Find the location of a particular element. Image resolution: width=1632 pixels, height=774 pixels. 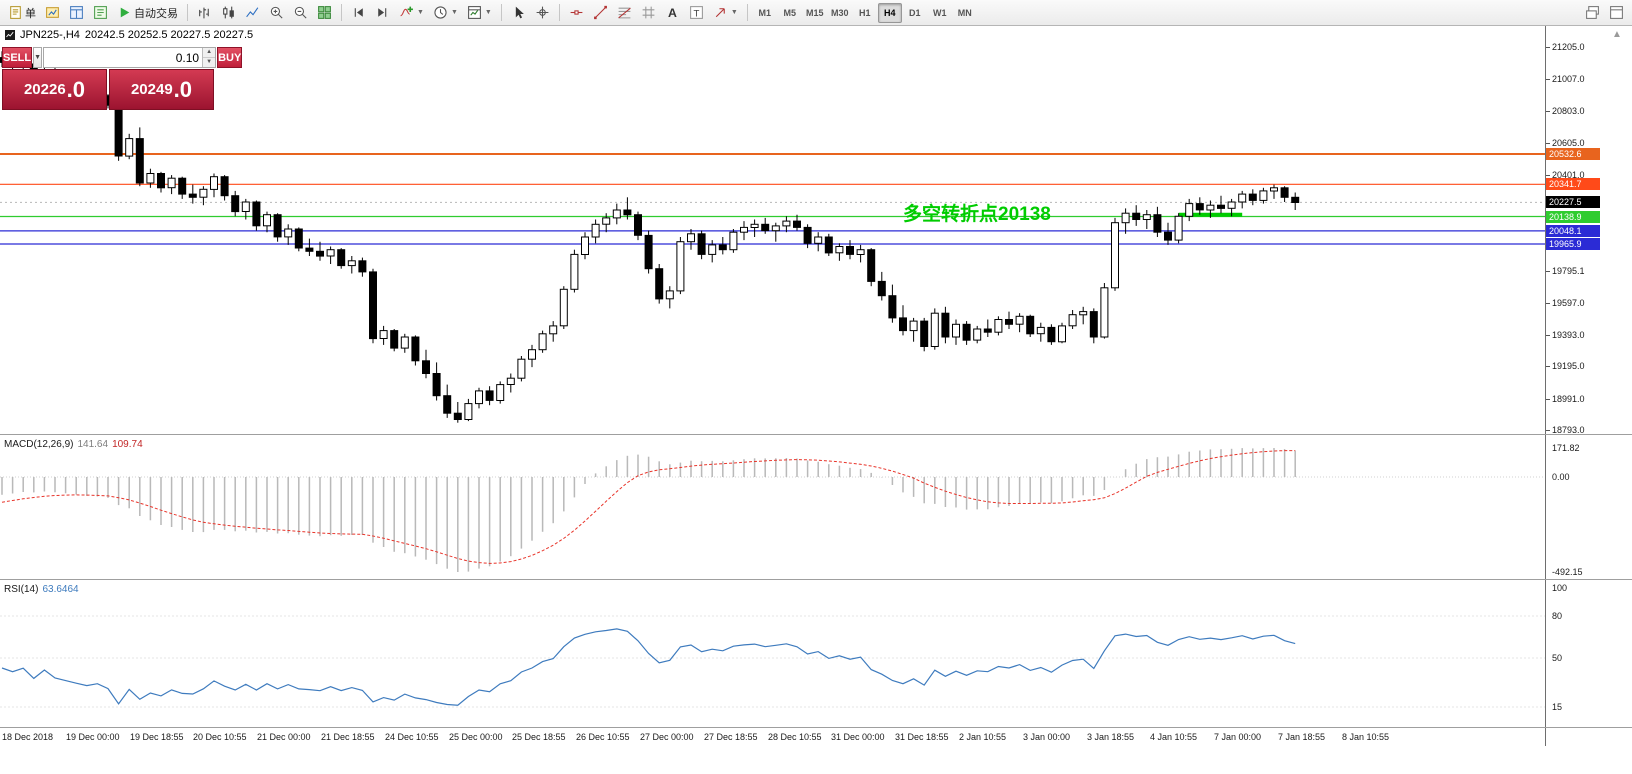

spinner-up-icon: ▲ is located at coordinates (209, 53).